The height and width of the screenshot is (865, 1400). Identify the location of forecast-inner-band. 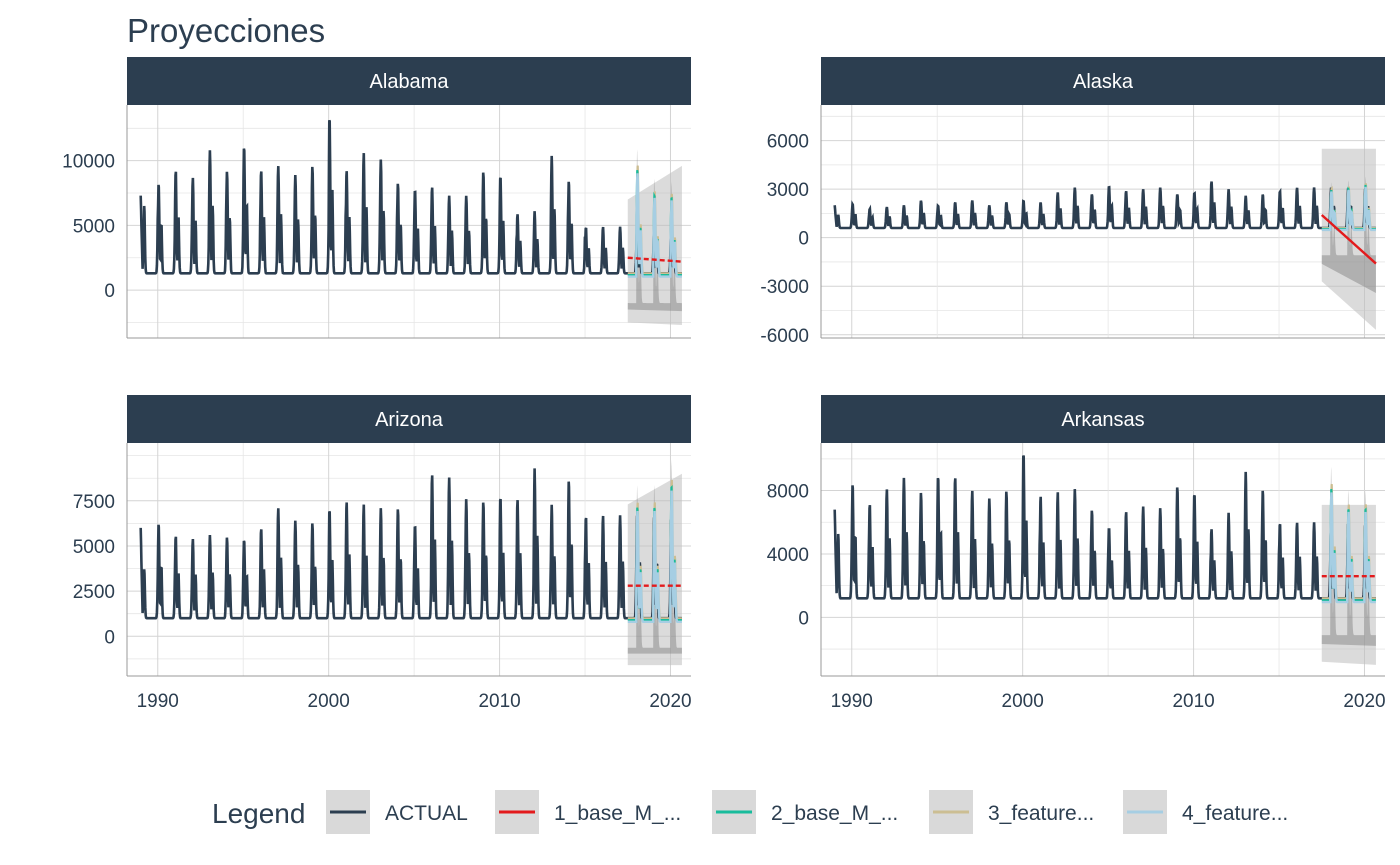
(1348, 235).